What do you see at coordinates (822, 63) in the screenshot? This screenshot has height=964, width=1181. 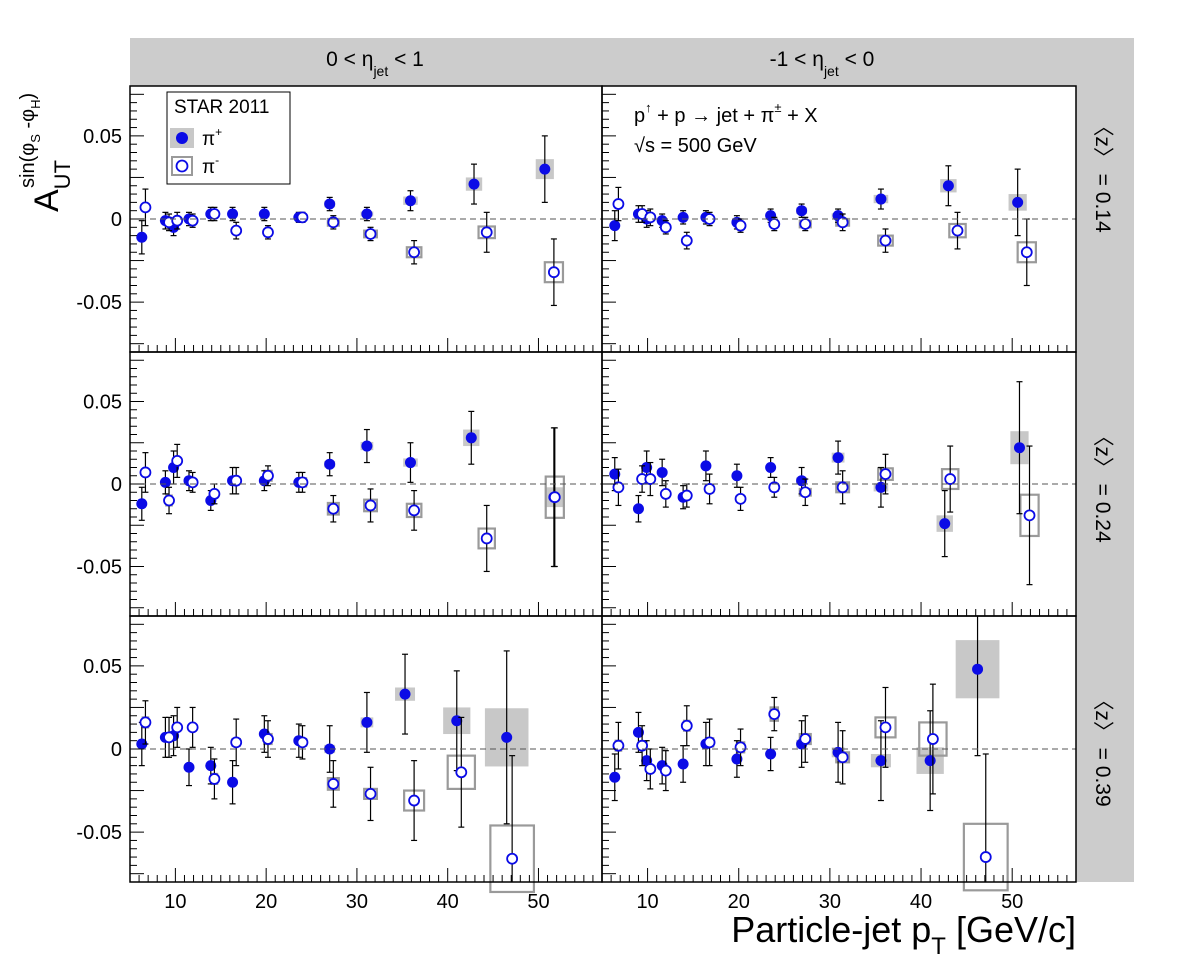 I see `column-header-right: -1 < ηjet < 0` at bounding box center [822, 63].